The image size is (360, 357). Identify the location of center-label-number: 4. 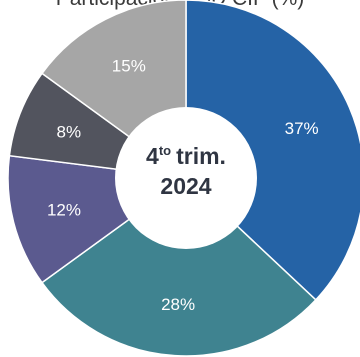
(152, 156).